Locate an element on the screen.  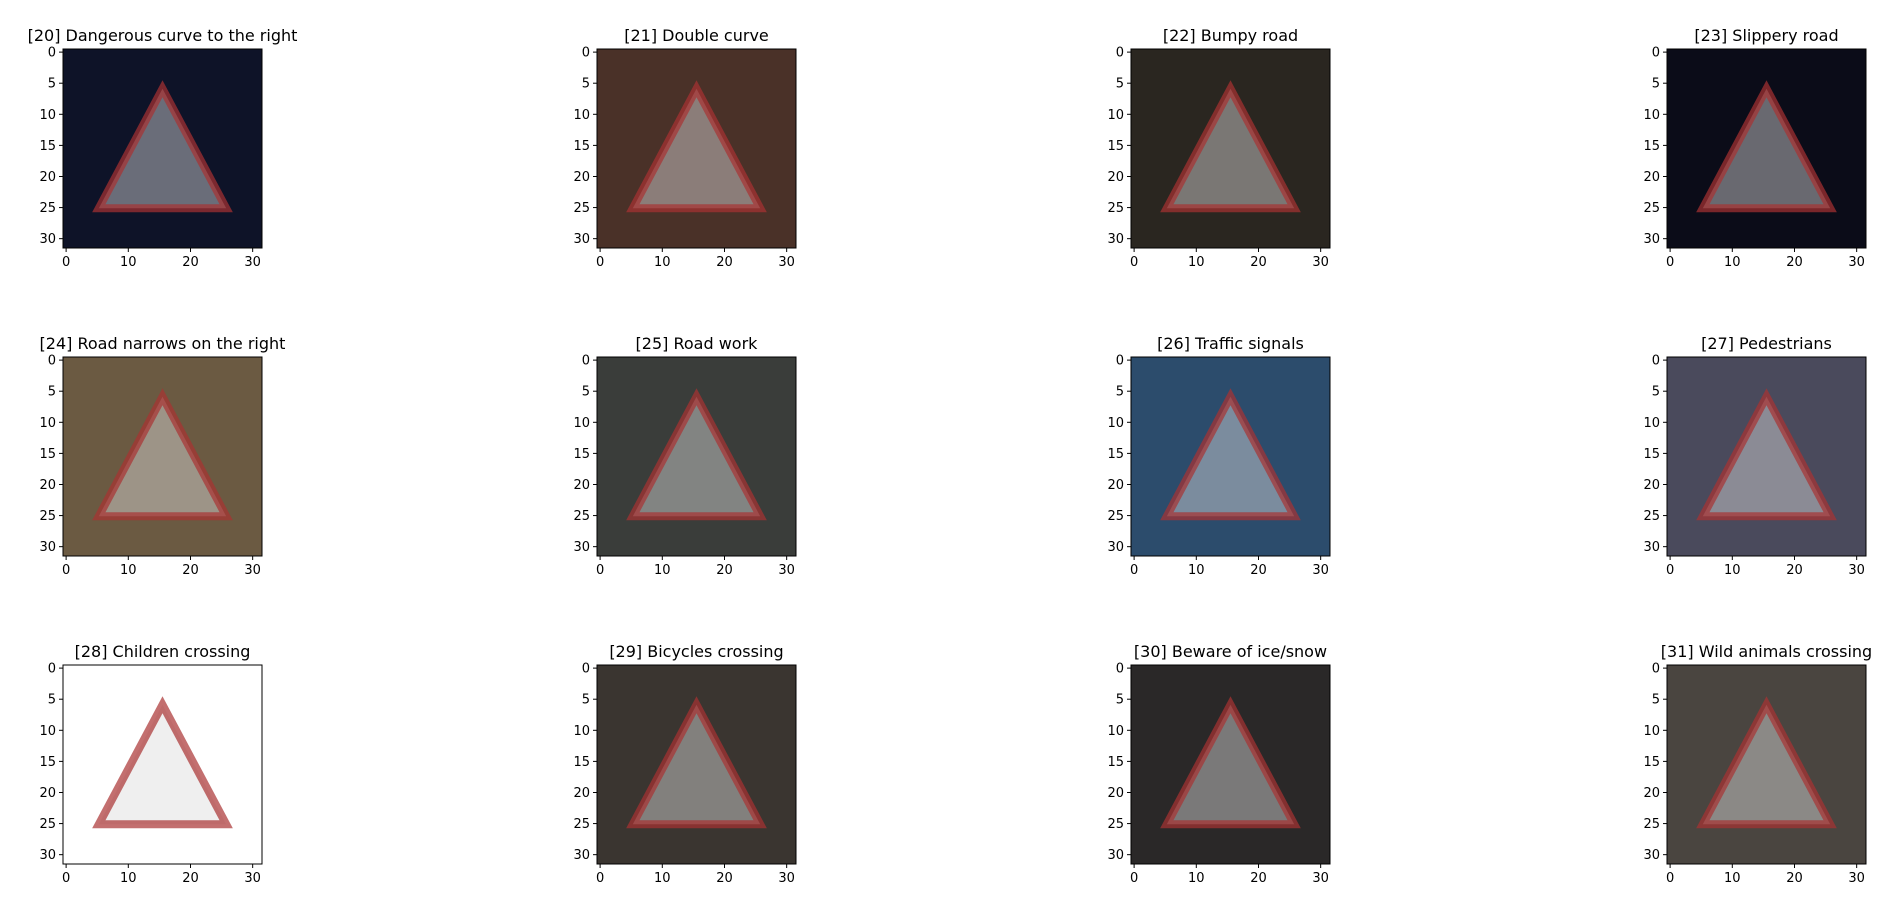
subplot-title: [22] Bumpy road is located at coordinates (1230, 35).